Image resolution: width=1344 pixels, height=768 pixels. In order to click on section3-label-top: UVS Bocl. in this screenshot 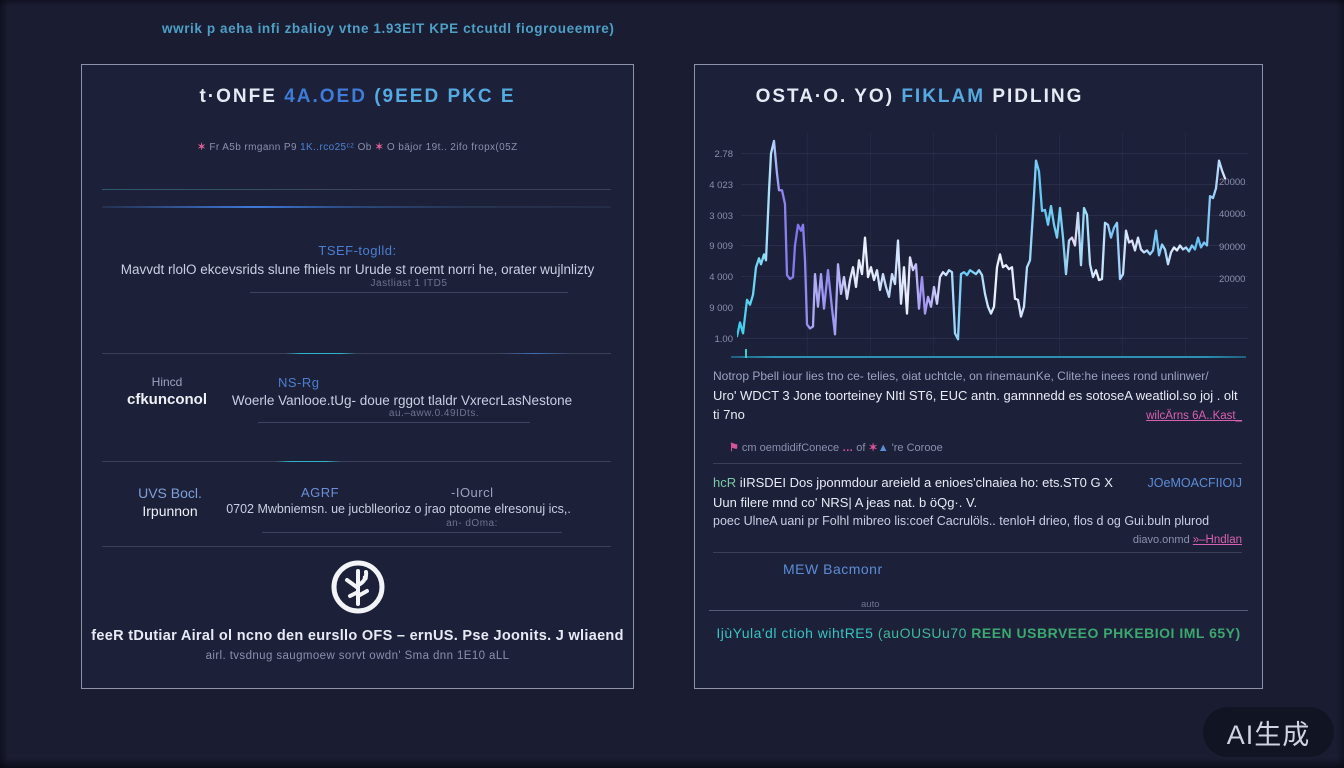, I will do `click(170, 493)`.